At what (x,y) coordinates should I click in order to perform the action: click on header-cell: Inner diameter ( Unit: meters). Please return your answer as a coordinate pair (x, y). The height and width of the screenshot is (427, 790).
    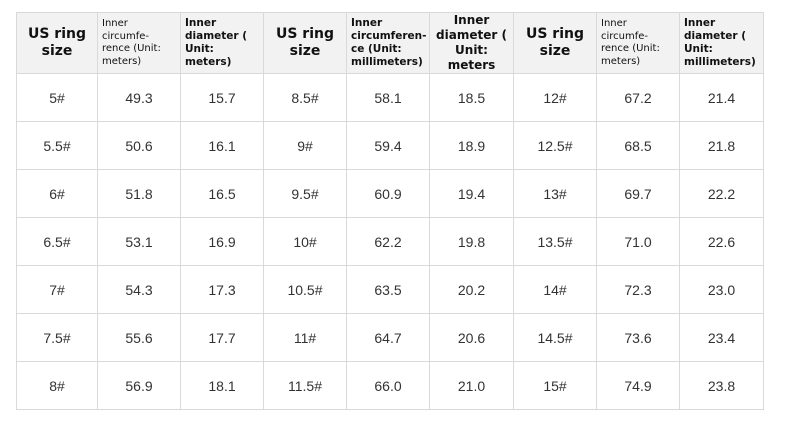
    Looking at the image, I should click on (222, 43).